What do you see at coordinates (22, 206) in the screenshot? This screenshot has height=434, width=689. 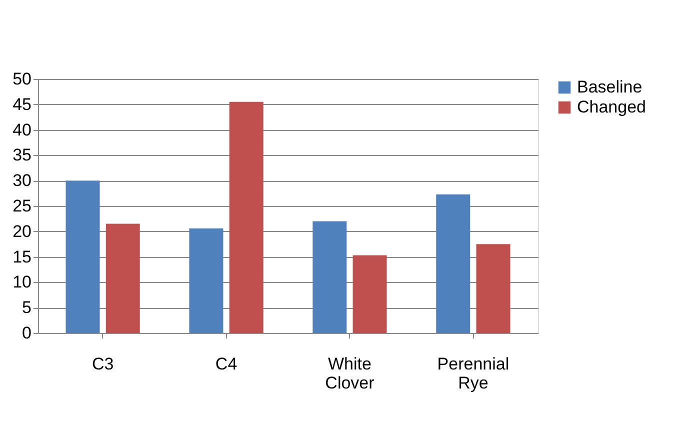 I see `y-tick-label: 25` at bounding box center [22, 206].